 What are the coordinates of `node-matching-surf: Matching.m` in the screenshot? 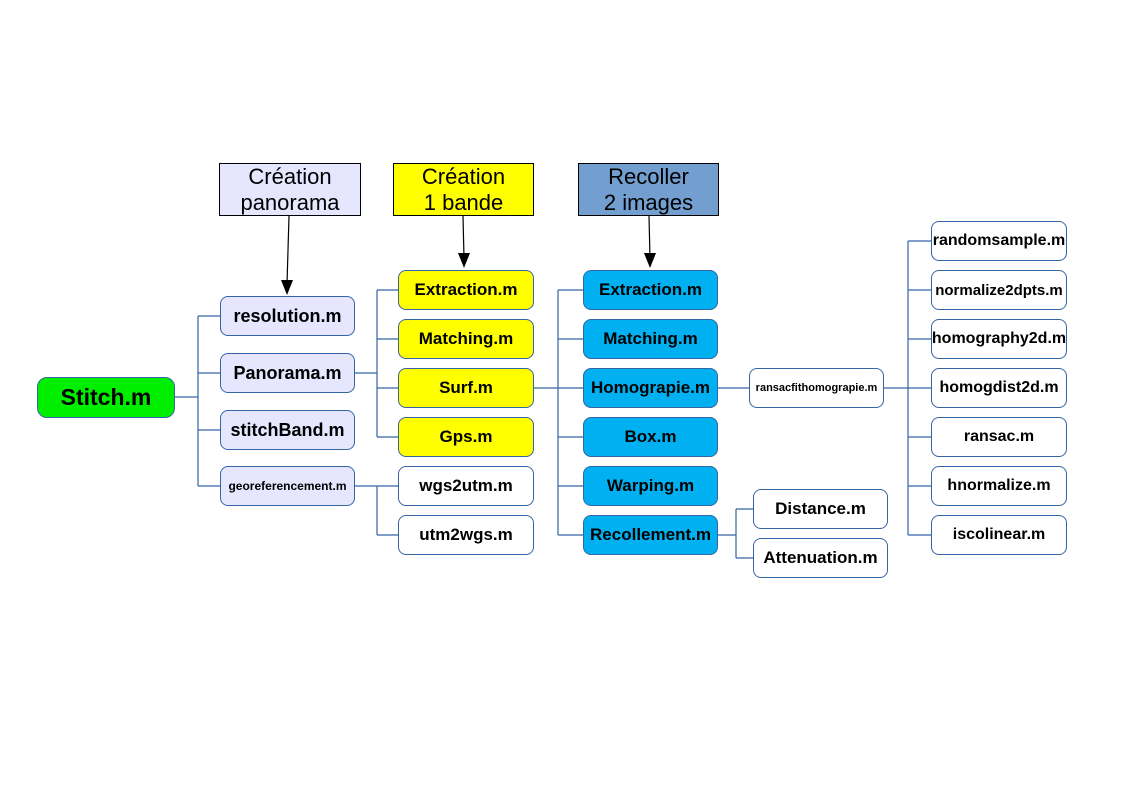 It's located at (466, 339).